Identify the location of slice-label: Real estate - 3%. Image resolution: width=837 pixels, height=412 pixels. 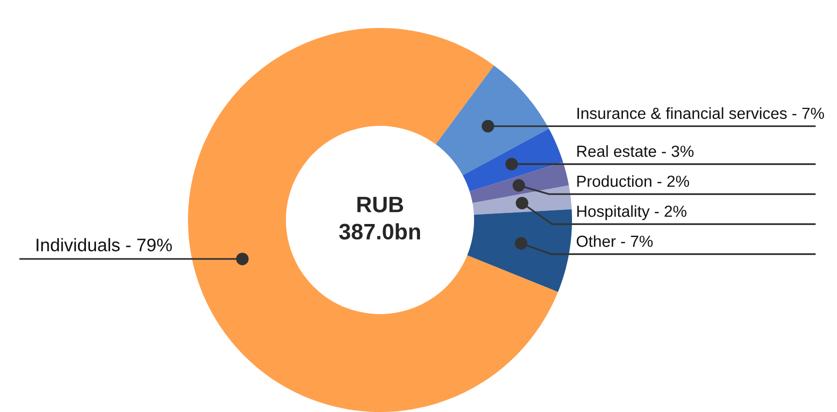
(635, 151).